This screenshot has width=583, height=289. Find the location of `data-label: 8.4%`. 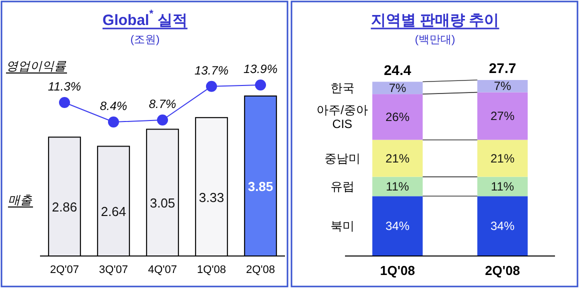

data-label: 8.4% is located at coordinates (114, 106).